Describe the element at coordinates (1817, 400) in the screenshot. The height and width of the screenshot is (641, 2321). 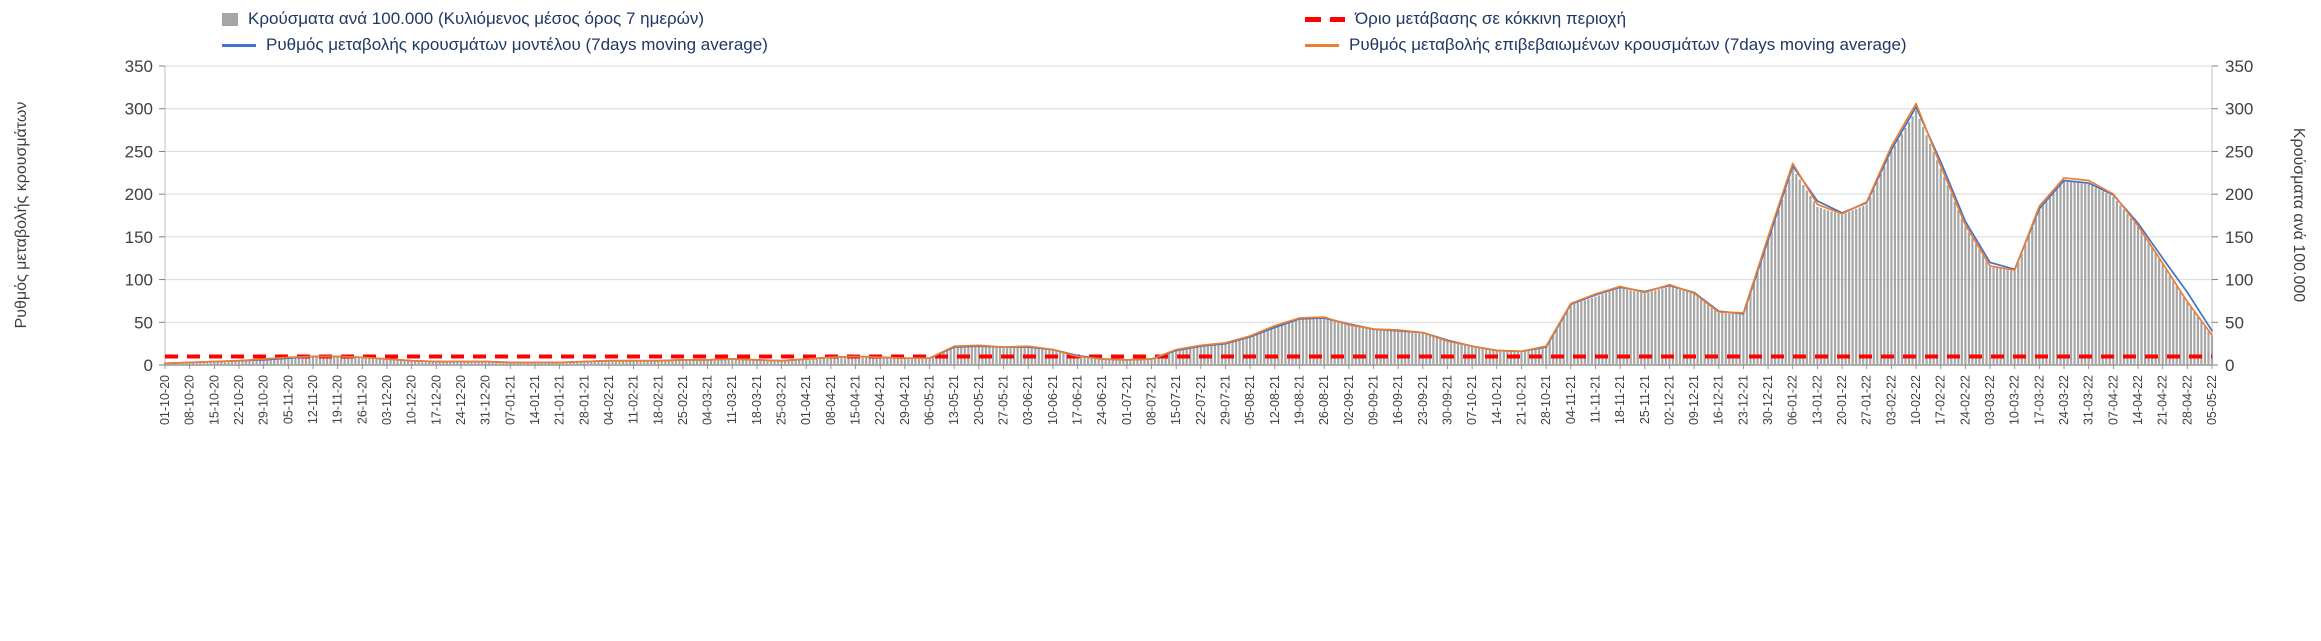
I see `svg-text: 13-01-22` at that location.